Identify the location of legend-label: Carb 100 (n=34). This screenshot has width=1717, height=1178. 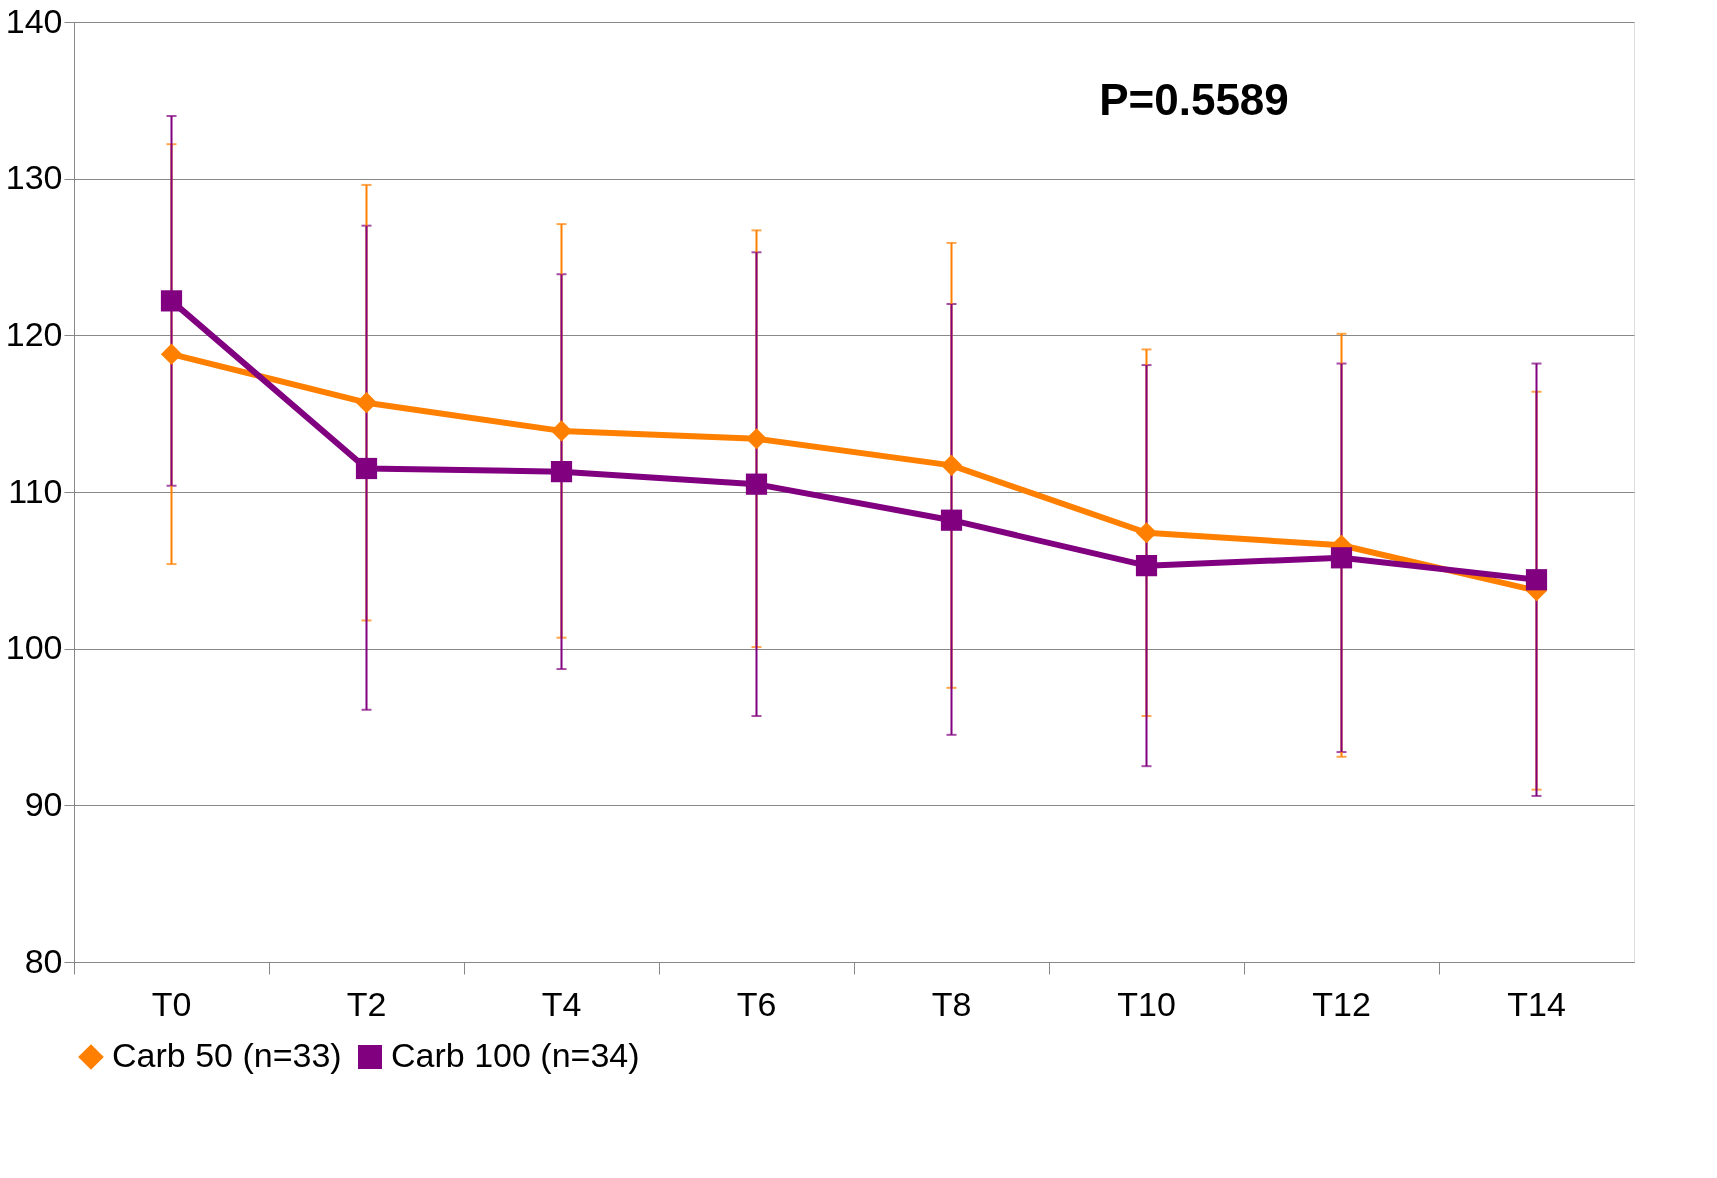
(515, 1055).